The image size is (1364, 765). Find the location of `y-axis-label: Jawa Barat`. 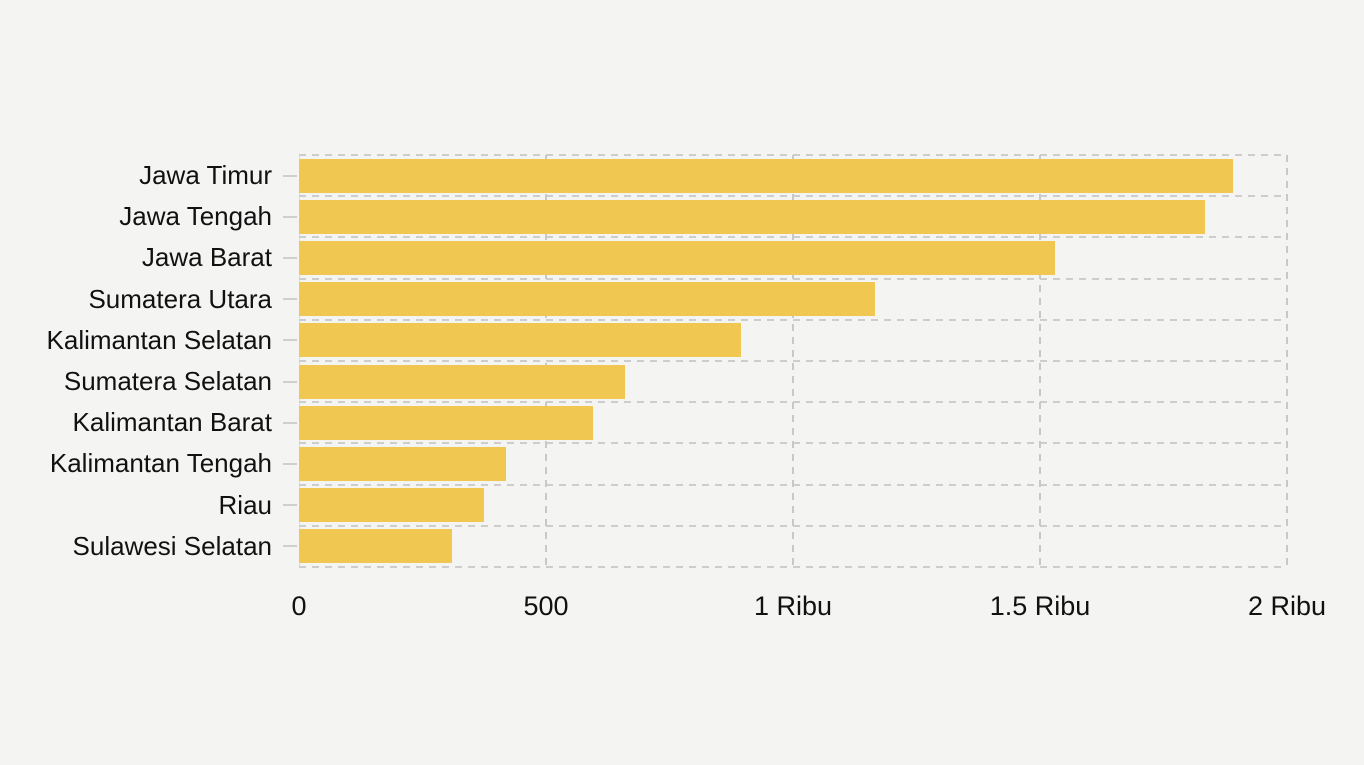

y-axis-label: Jawa Barat is located at coordinates (206, 257).